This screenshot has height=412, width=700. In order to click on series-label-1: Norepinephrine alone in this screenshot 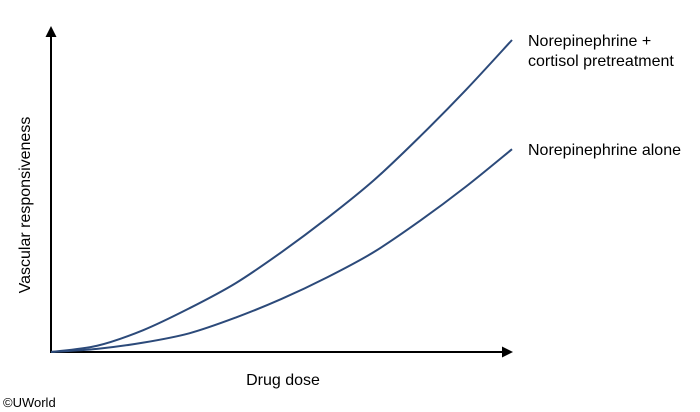, I will do `click(604, 150)`.